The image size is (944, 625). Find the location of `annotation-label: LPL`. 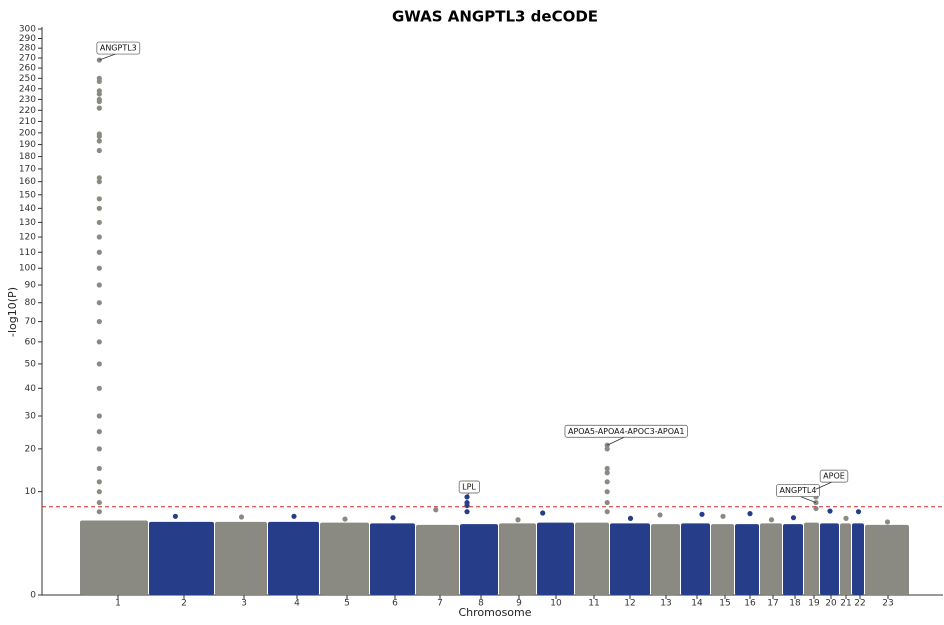

annotation-label: LPL is located at coordinates (469, 486).